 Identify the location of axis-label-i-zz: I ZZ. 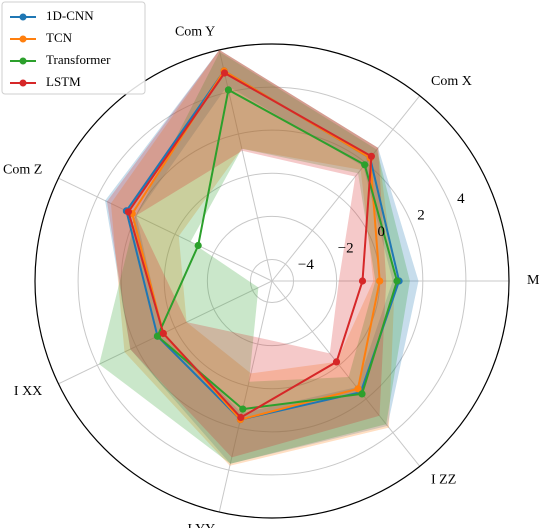
(443, 480).